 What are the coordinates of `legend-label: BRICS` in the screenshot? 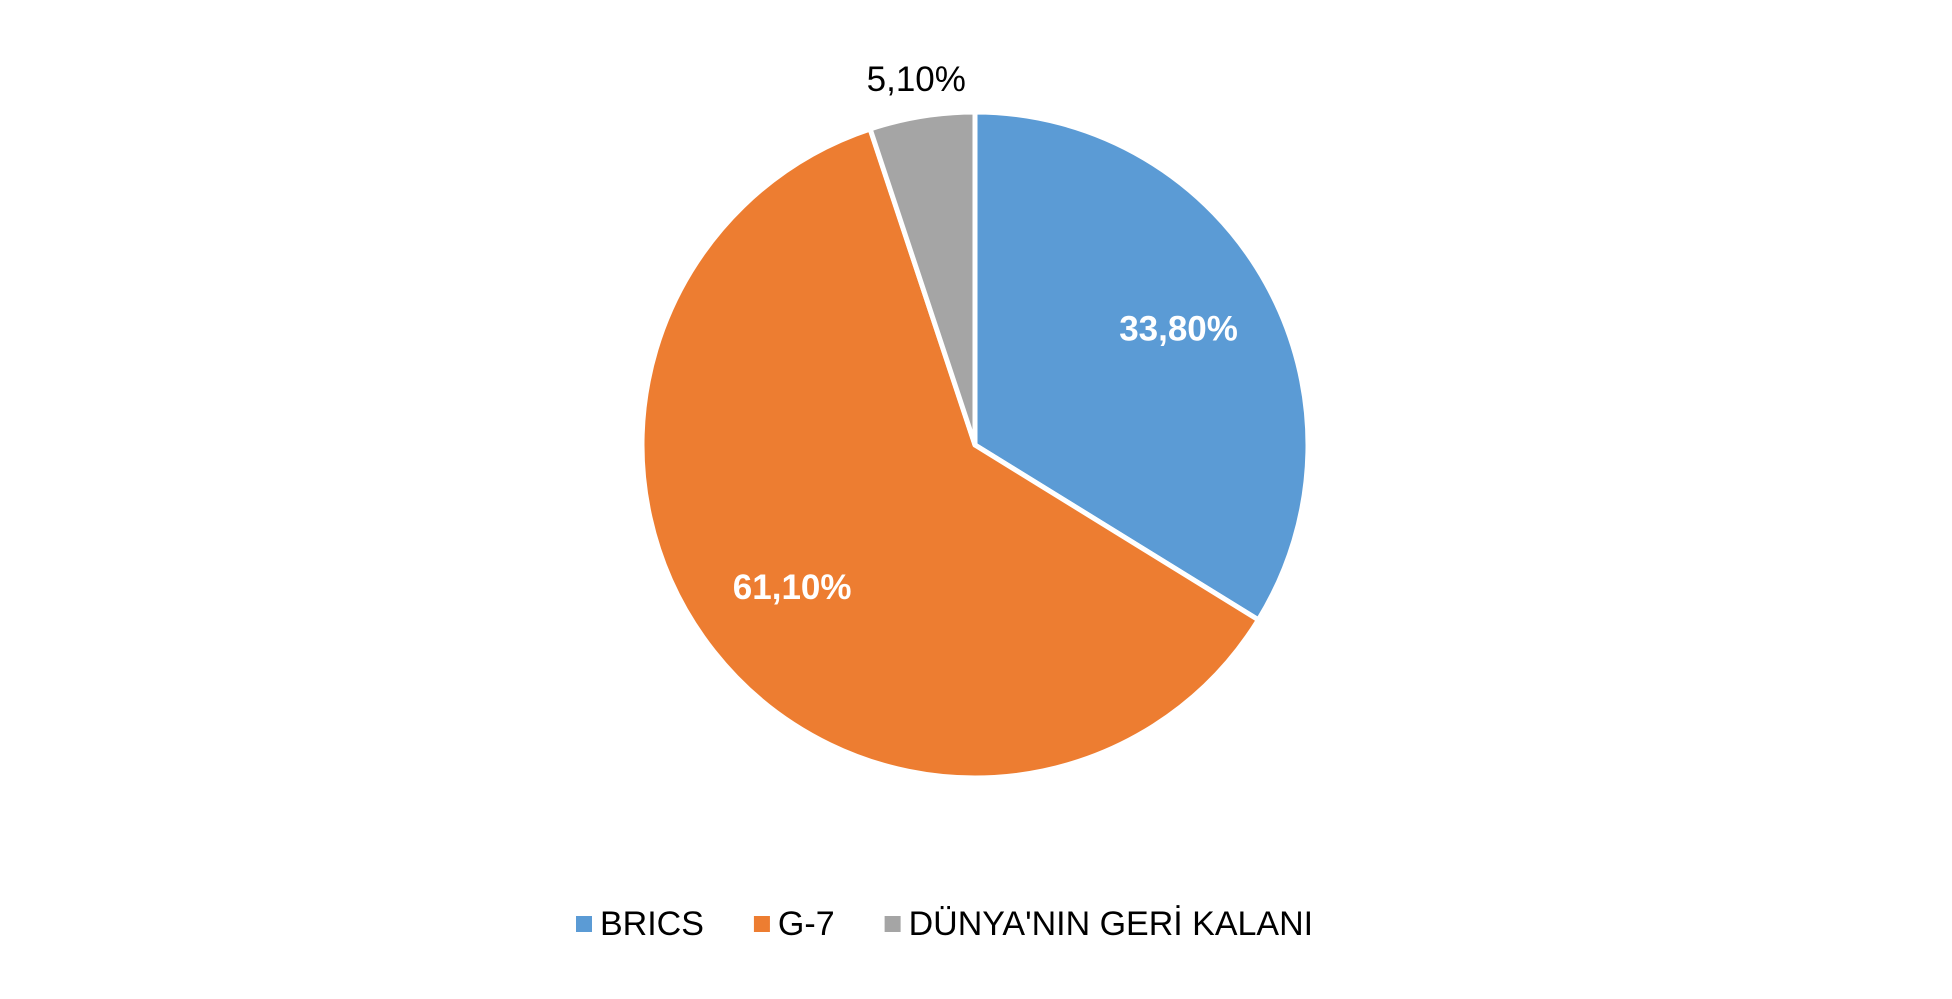 It's located at (652, 924).